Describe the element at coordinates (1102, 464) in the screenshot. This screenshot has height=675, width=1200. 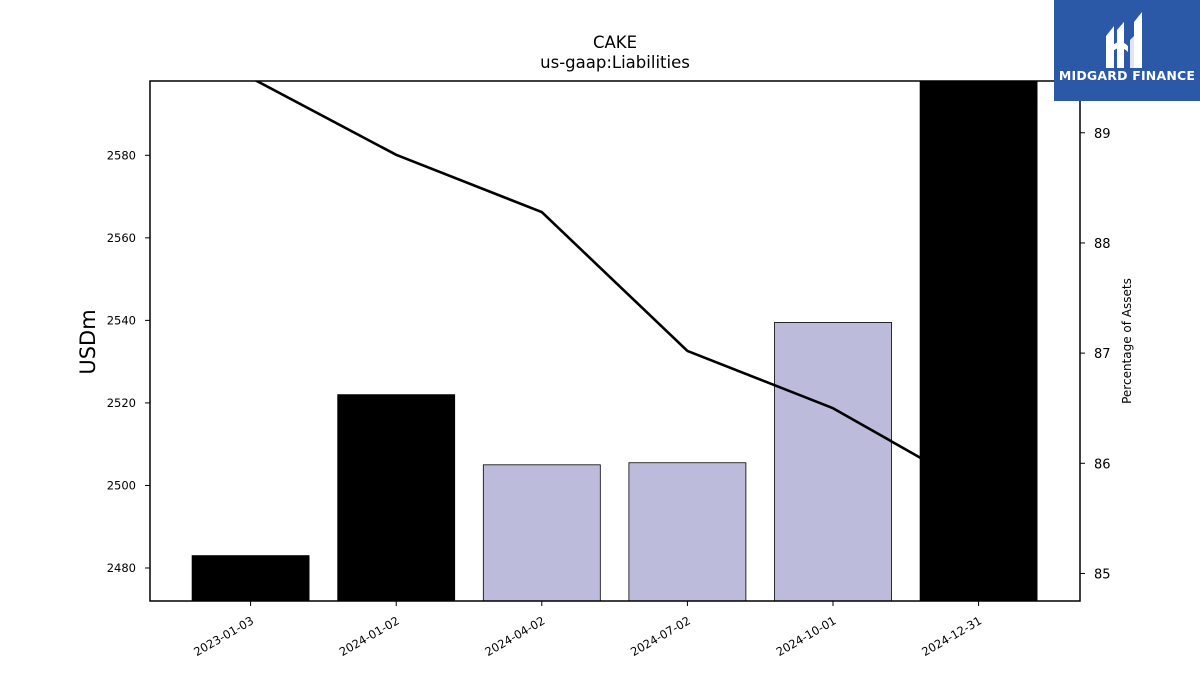
I see `y2-tick-label: 86` at that location.